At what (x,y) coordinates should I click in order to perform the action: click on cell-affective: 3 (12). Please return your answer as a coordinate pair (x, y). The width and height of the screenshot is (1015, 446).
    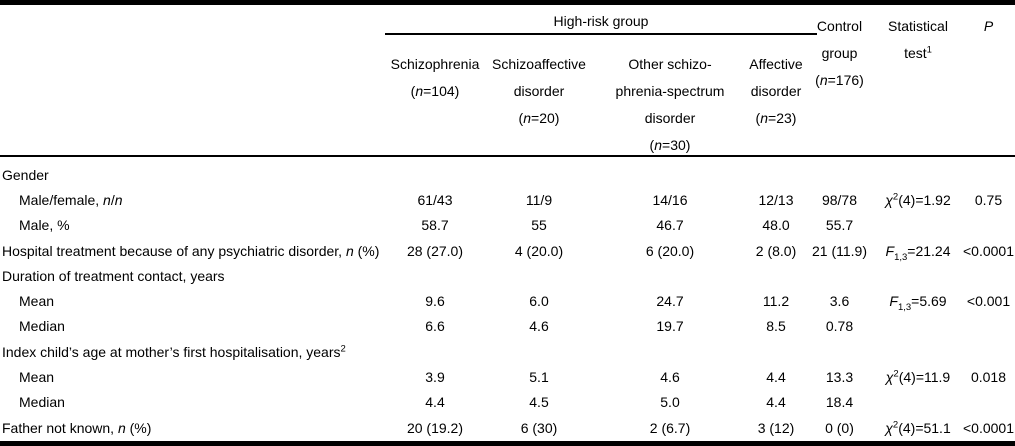
    Looking at the image, I should click on (776, 427).